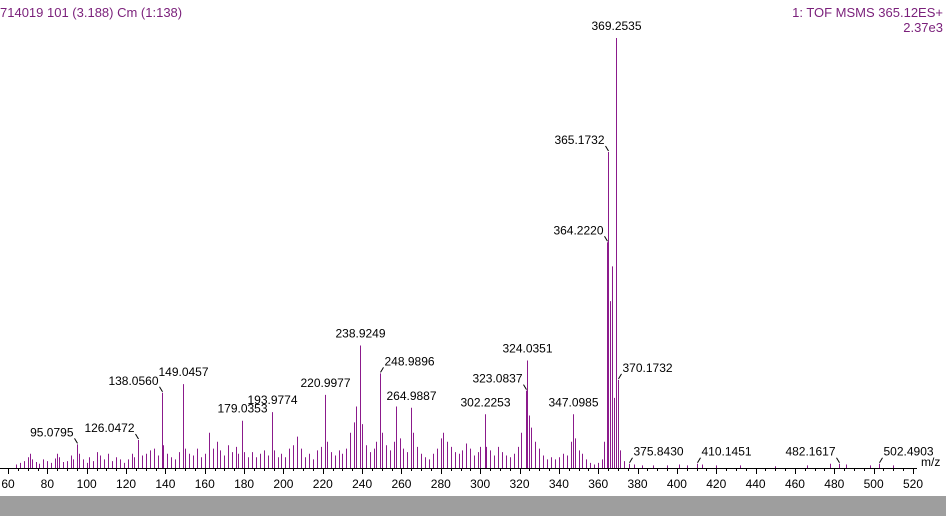 This screenshot has height=516, width=946. I want to click on x-tick-label: 160, so click(205, 484).